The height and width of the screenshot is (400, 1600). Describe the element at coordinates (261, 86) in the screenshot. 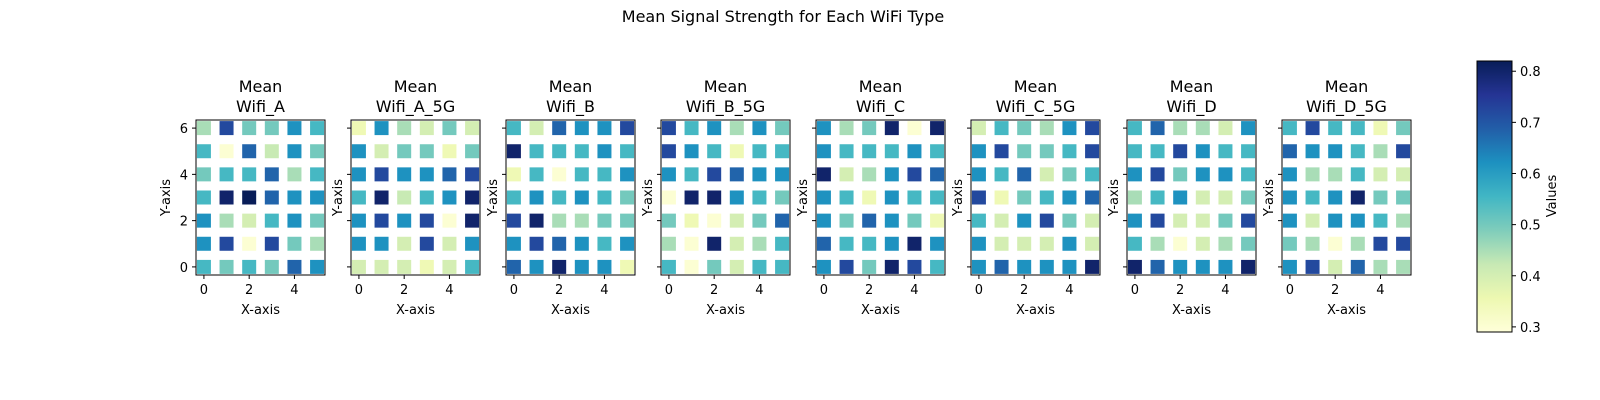

I see `panel-title-line1: Mean` at that location.